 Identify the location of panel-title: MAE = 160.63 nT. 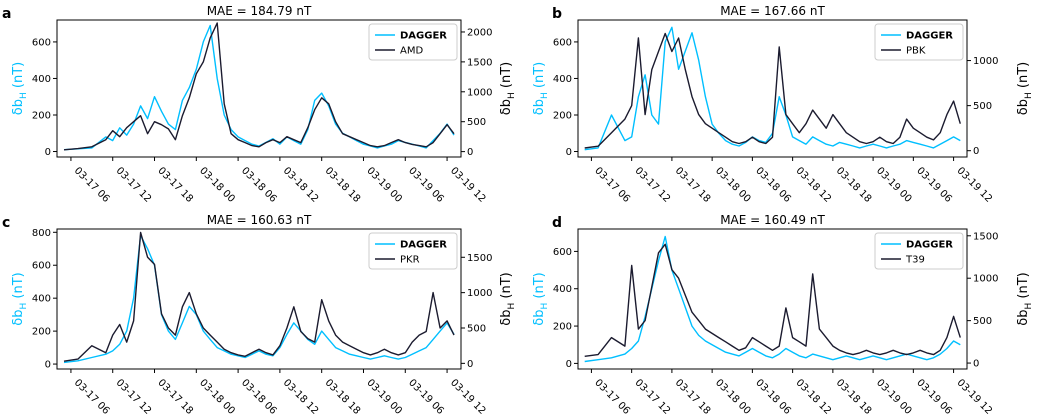
(259, 220).